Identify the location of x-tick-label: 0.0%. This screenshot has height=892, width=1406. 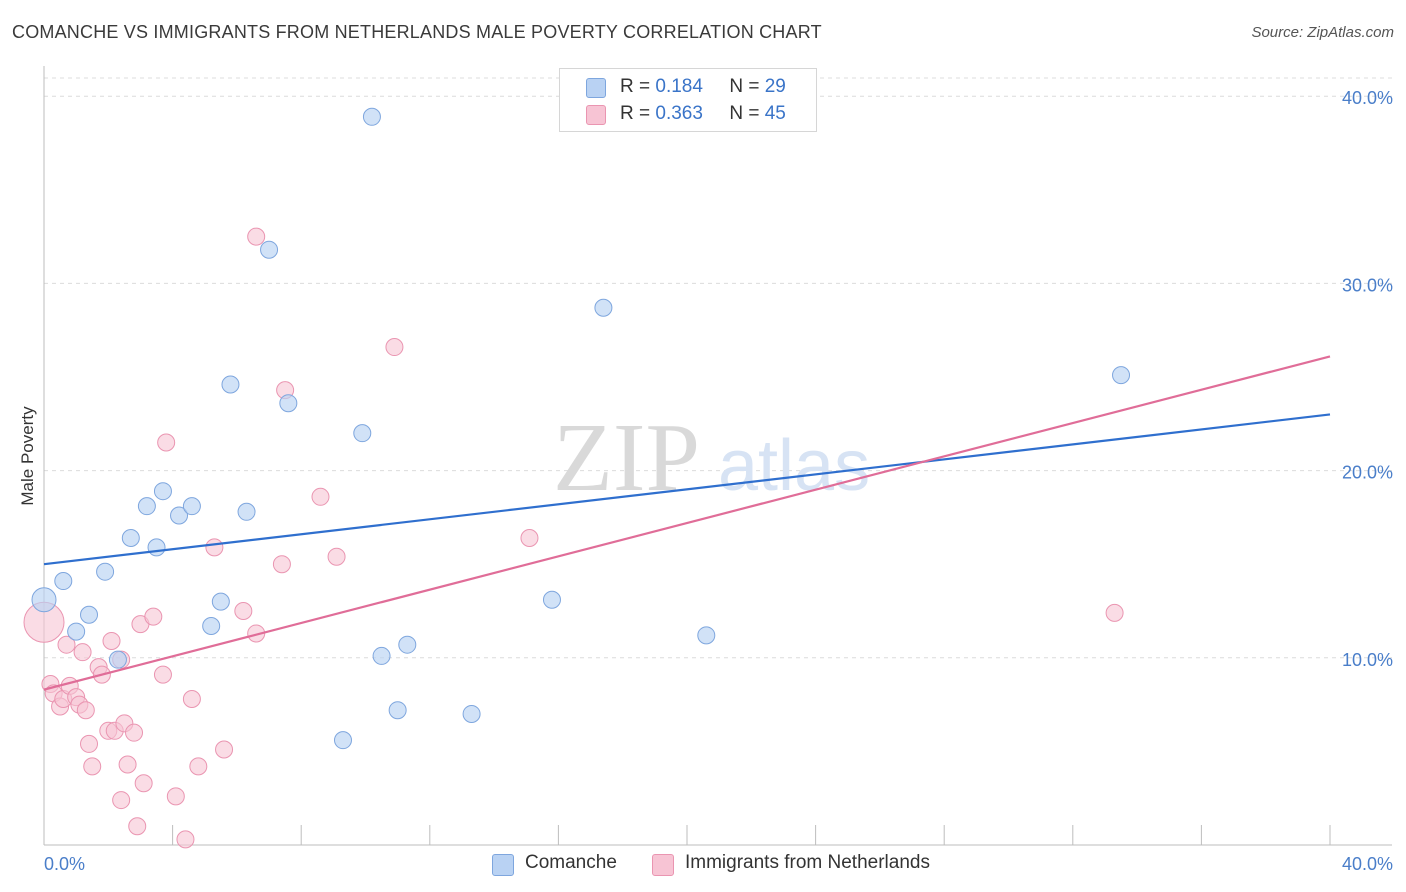
(64, 864).